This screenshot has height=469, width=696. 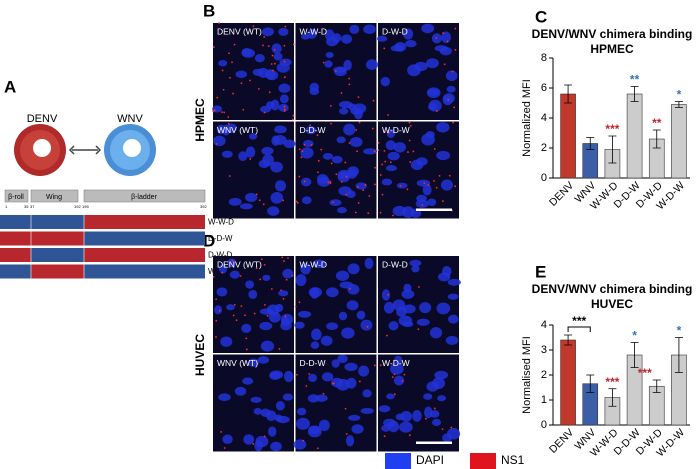 What do you see at coordinates (144, 197) in the screenshot?
I see `domain-label: β-ladder` at bounding box center [144, 197].